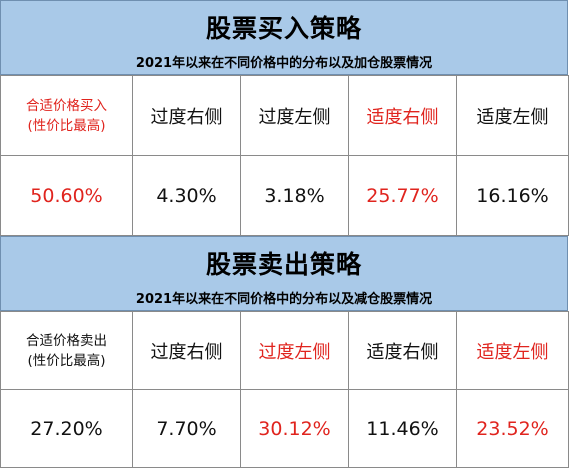 Image resolution: width=570 pixels, height=469 pixels. What do you see at coordinates (294, 195) in the screenshot?
I see `buy-value-over-left: 3.18%` at bounding box center [294, 195].